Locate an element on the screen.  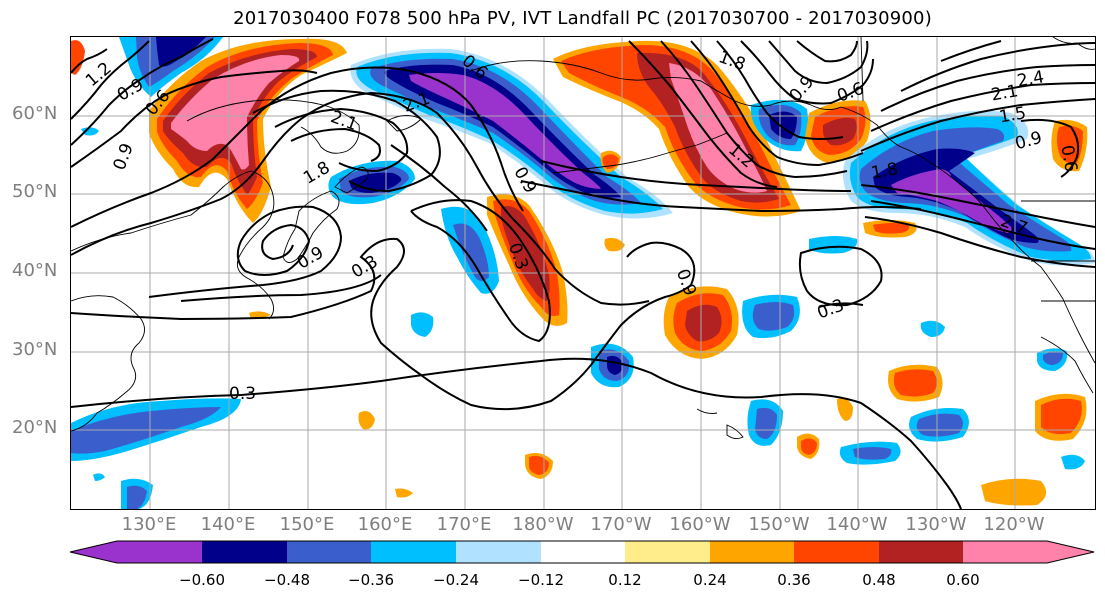
lon-label-170w: 170°W is located at coordinates (621, 524).